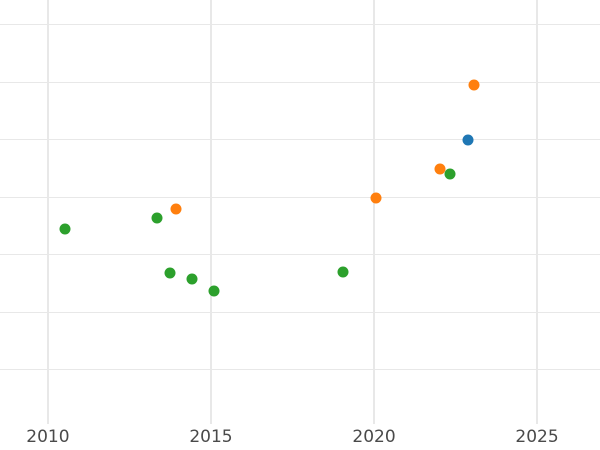  What do you see at coordinates (211, 437) in the screenshot?
I see `x-tick-label: 2015` at bounding box center [211, 437].